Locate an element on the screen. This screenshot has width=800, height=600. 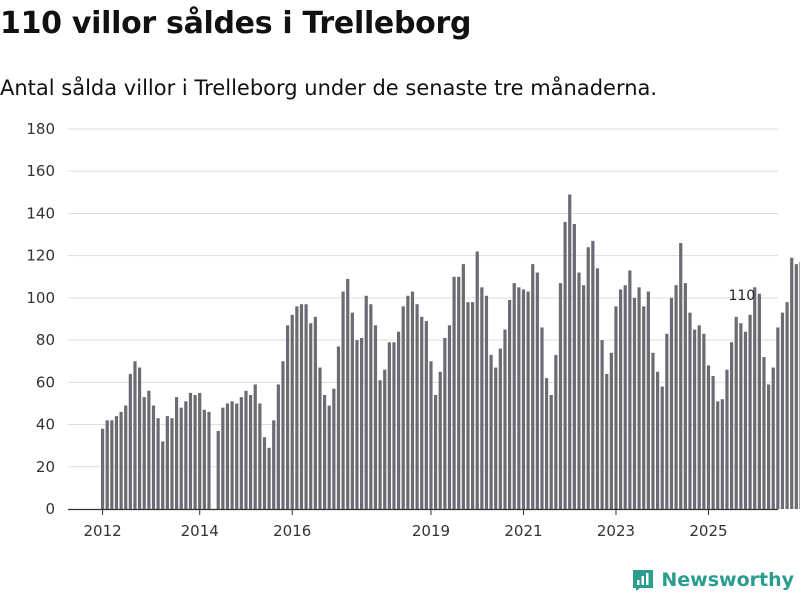
brand-name: Newsworthy is located at coordinates (727, 580).